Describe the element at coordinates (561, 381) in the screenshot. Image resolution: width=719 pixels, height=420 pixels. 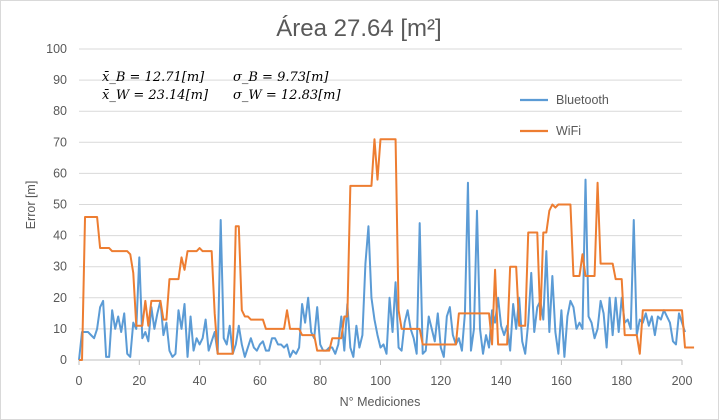
I see `x-tick-label: 160` at that location.